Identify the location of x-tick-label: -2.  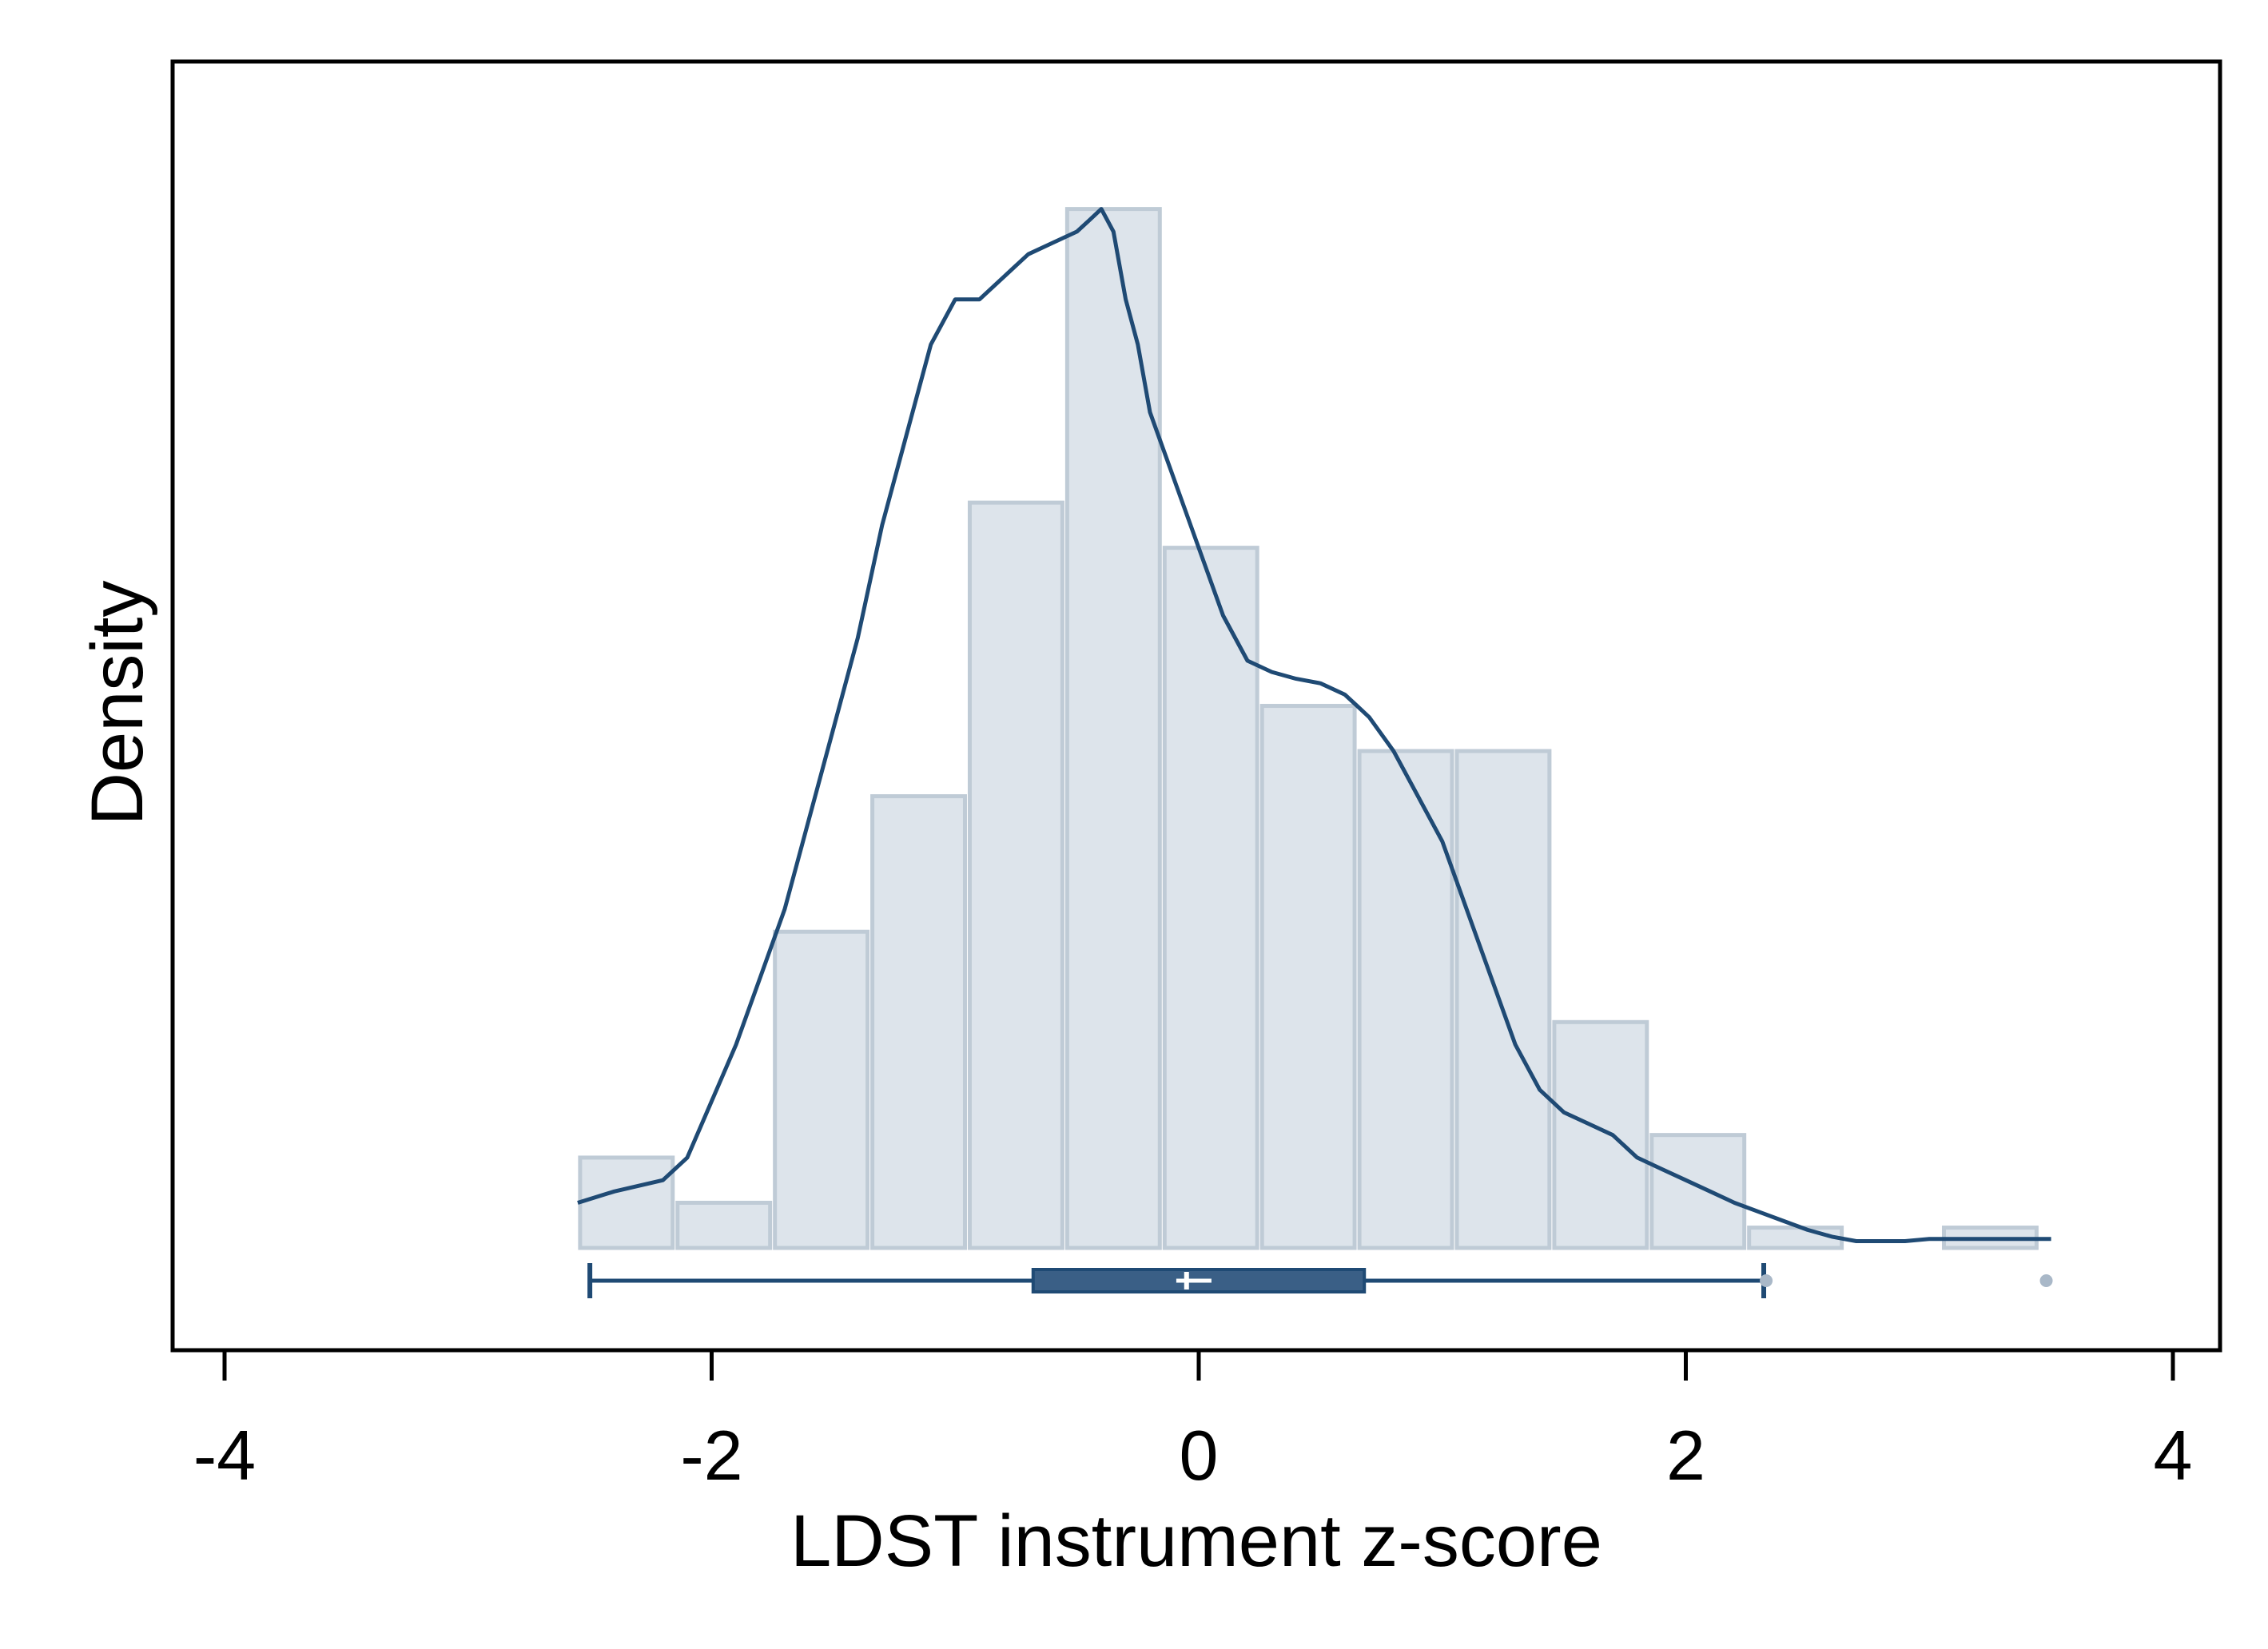
(711, 1455).